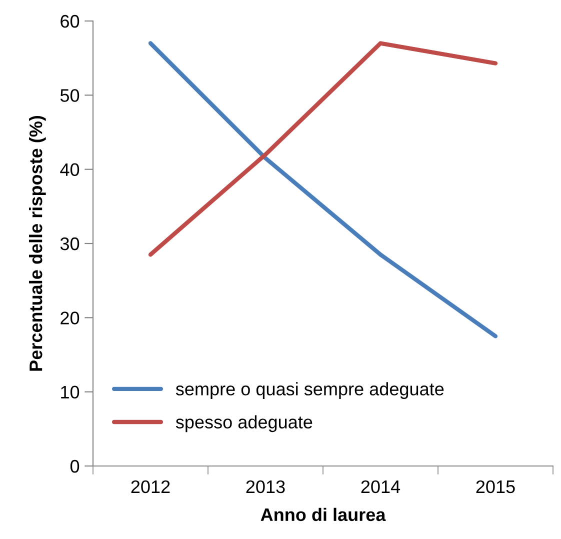 Image resolution: width=561 pixels, height=539 pixels. I want to click on y-tick-label: 20, so click(70, 318).